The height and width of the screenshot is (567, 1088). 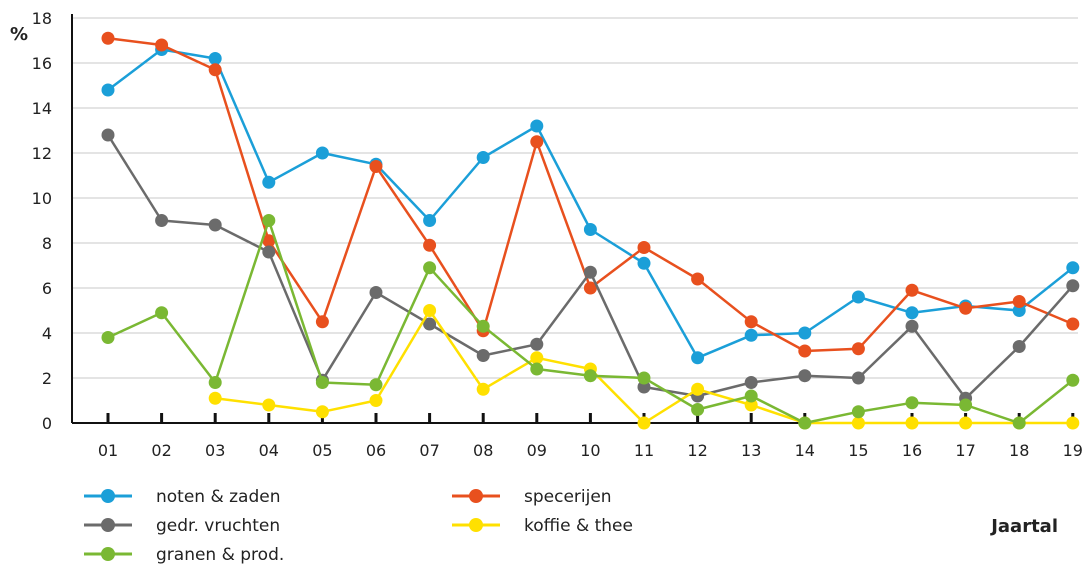 What do you see at coordinates (912, 450) in the screenshot?
I see `x-tick-label: 16` at bounding box center [912, 450].